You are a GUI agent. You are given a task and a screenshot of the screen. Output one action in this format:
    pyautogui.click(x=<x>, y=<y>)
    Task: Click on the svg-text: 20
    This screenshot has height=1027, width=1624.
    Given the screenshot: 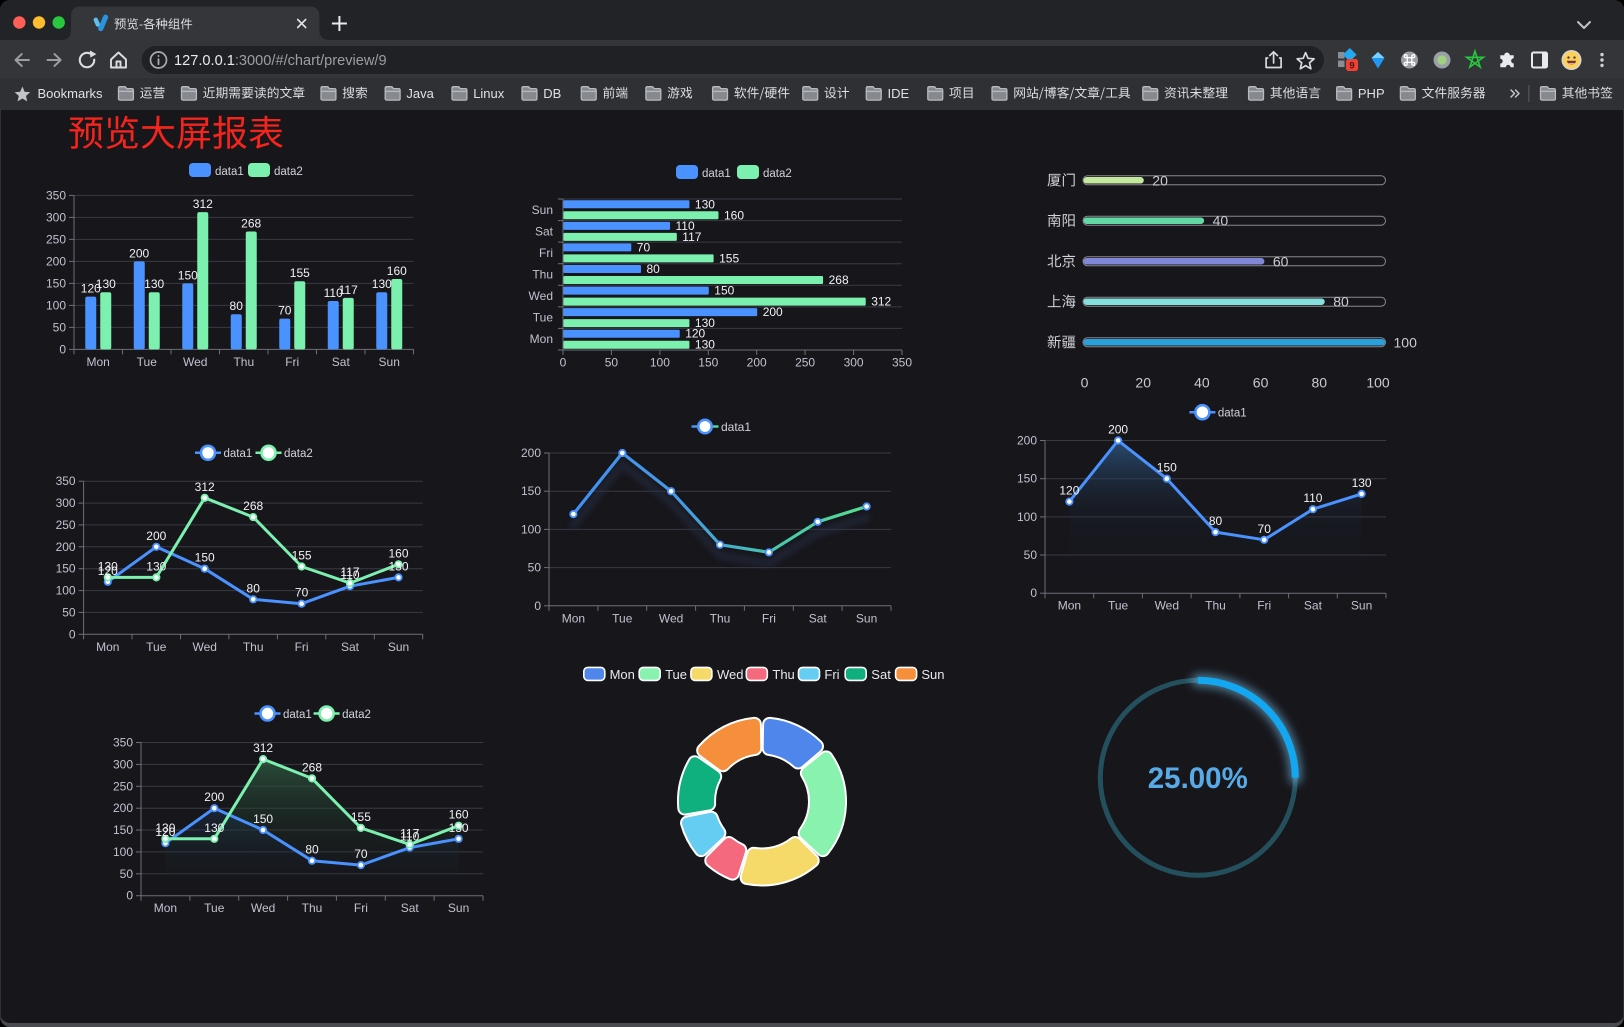 What is the action you would take?
    pyautogui.click(x=1143, y=383)
    